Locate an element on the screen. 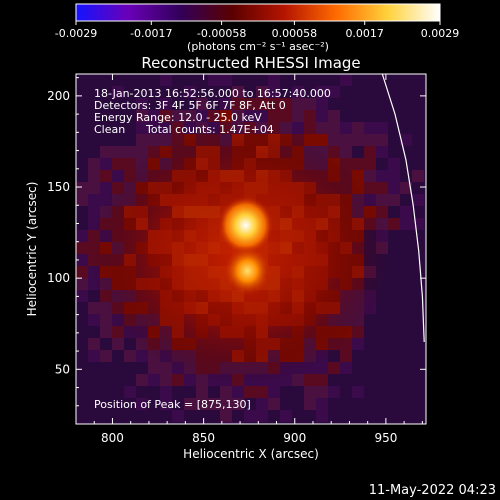 This screenshot has width=500, height=500. y-tick-label: 150 is located at coordinates (58, 187).